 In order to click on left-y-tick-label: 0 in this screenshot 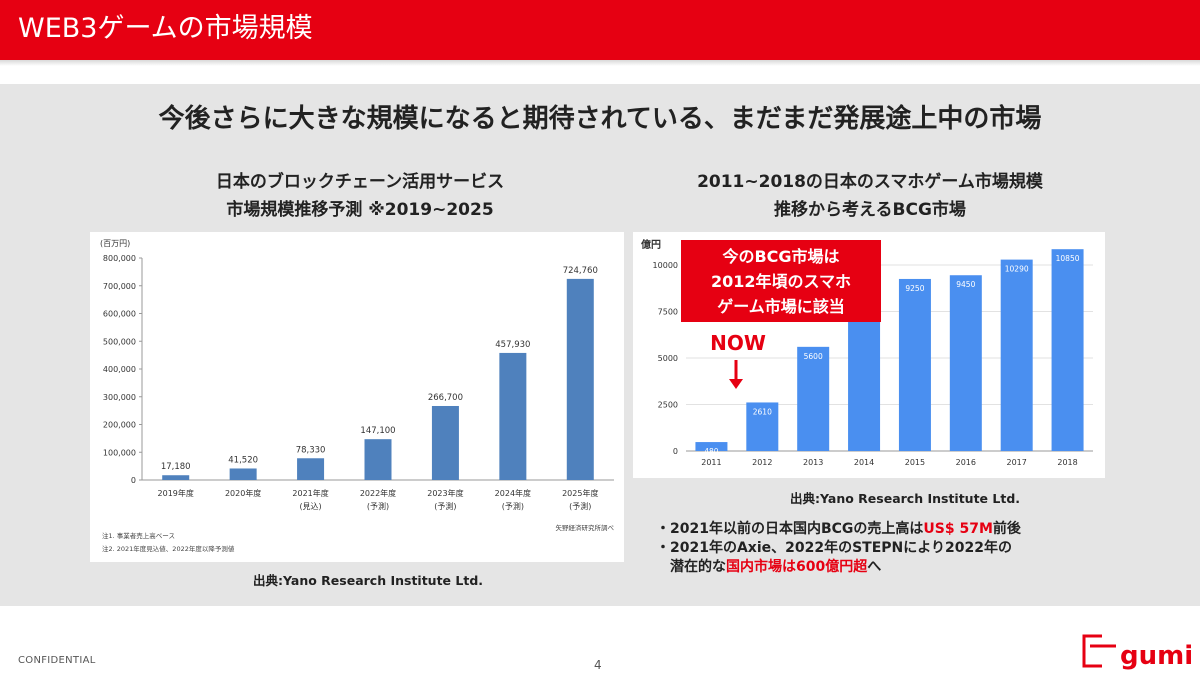, I will do `click(133, 480)`.